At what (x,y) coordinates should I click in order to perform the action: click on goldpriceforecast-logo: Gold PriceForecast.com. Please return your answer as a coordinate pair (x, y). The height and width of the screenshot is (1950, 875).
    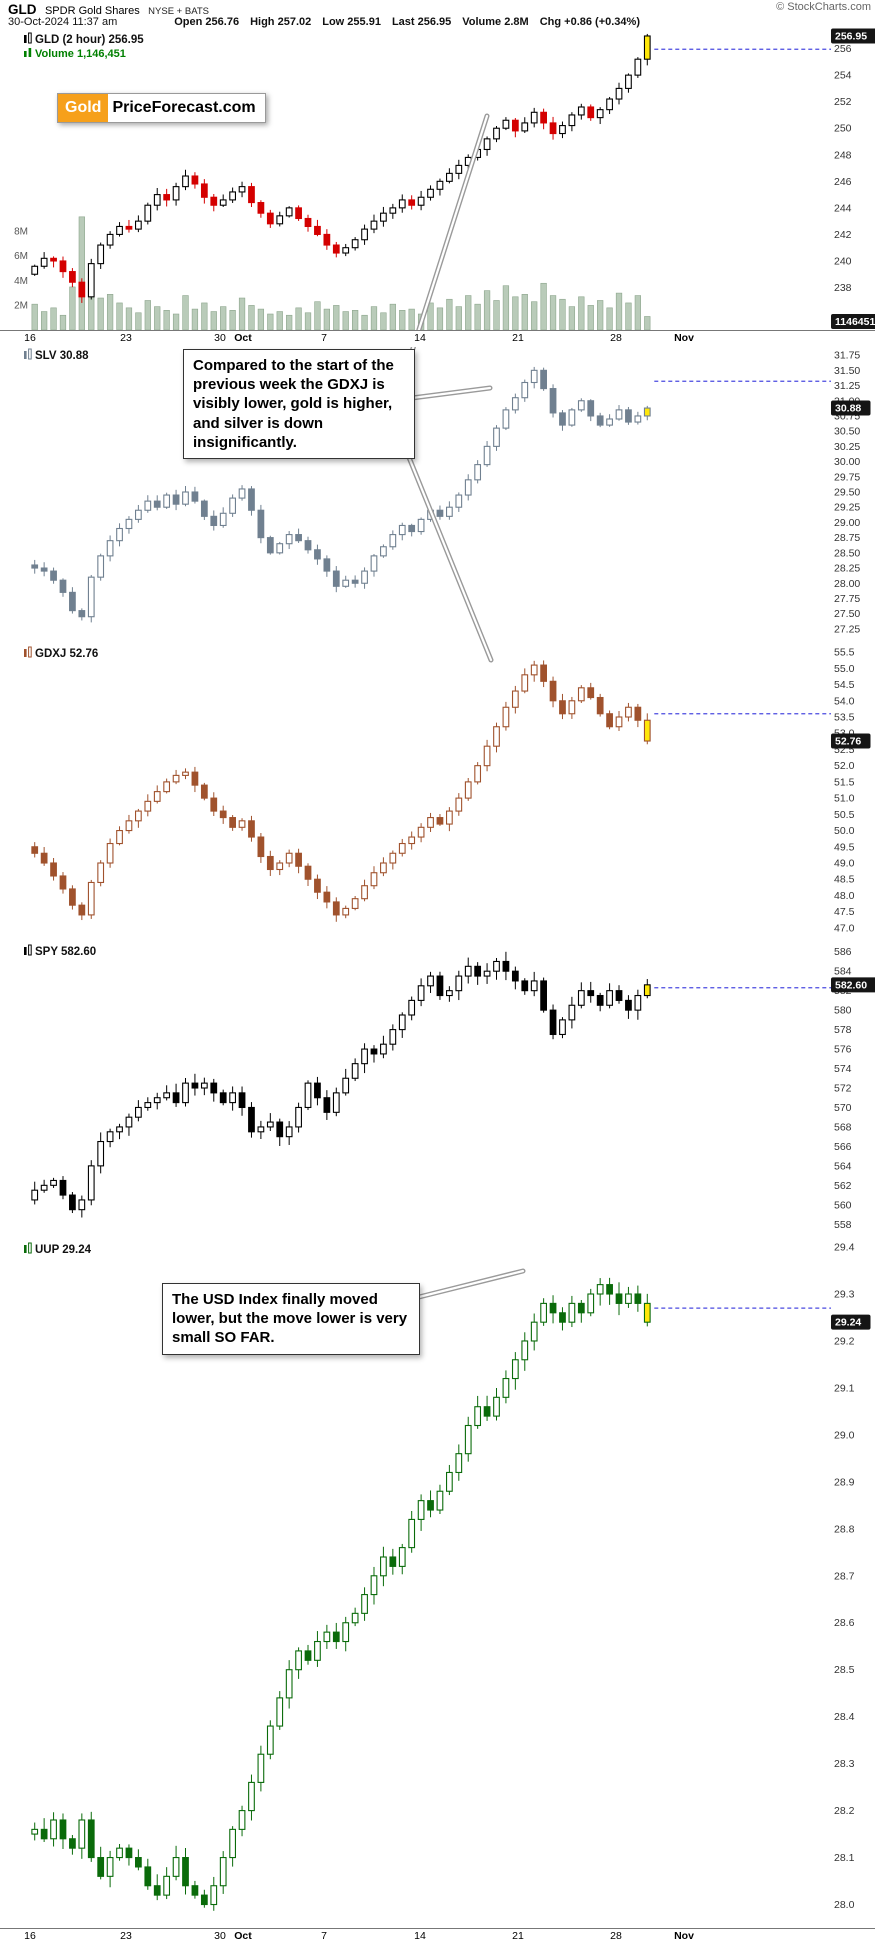
    Looking at the image, I should click on (161, 108).